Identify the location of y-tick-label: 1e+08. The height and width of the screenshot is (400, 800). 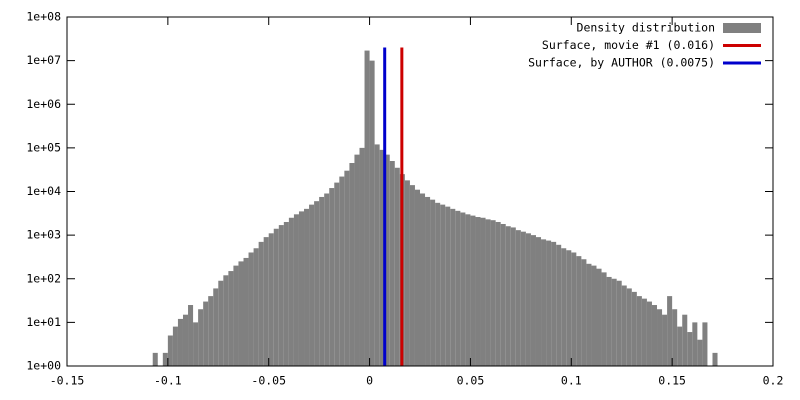
(43, 17).